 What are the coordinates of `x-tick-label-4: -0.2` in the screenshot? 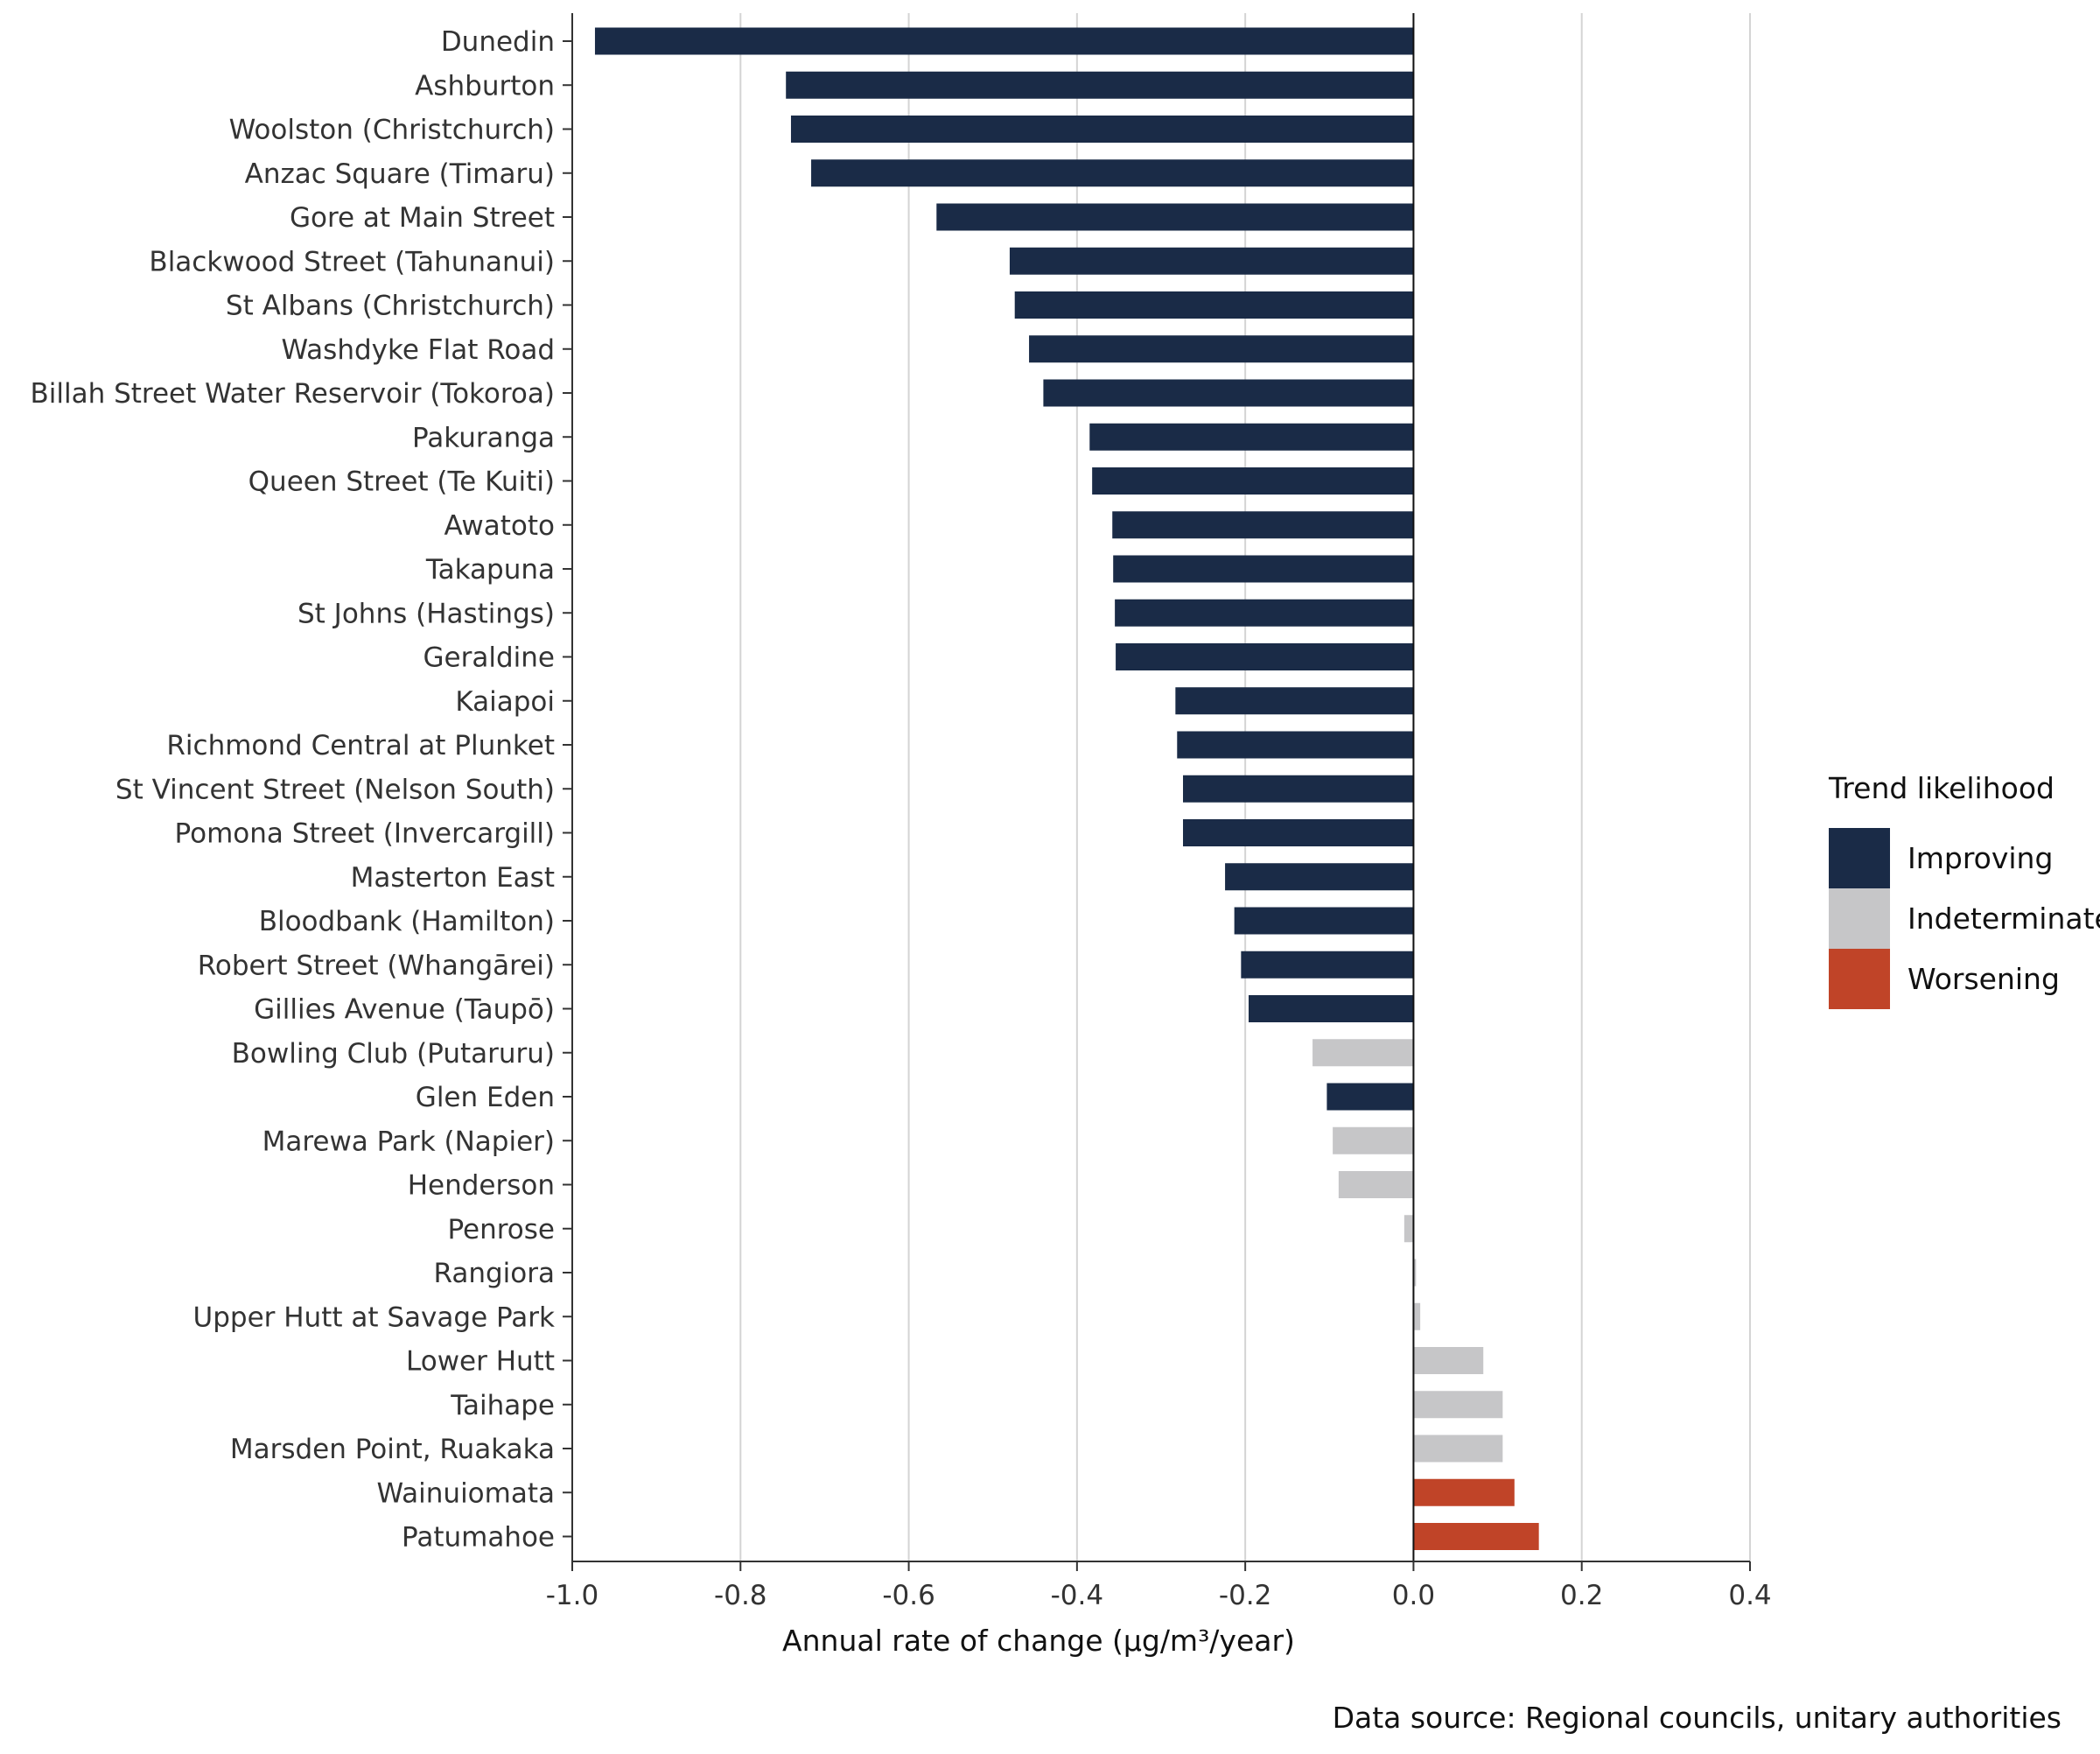 It's located at (1245, 1595).